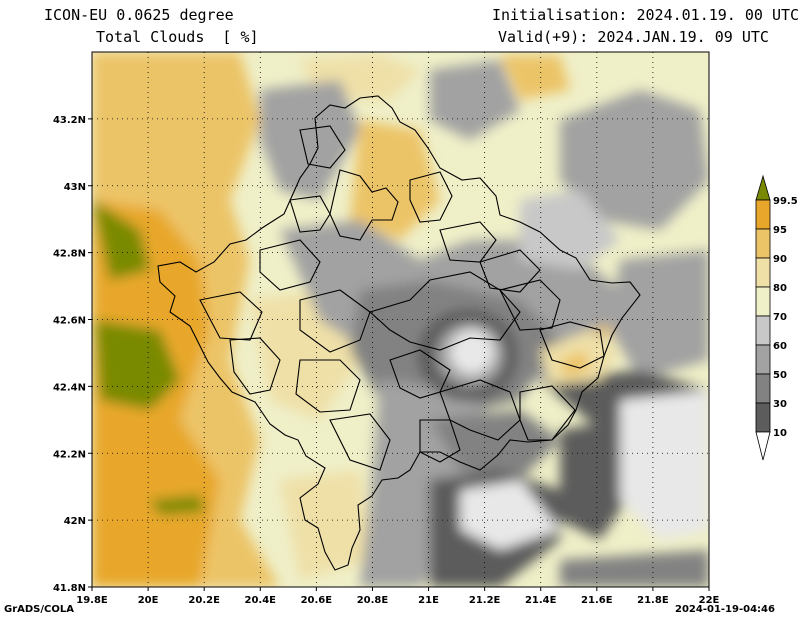  I want to click on lon-label: 20.6E, so click(317, 600).